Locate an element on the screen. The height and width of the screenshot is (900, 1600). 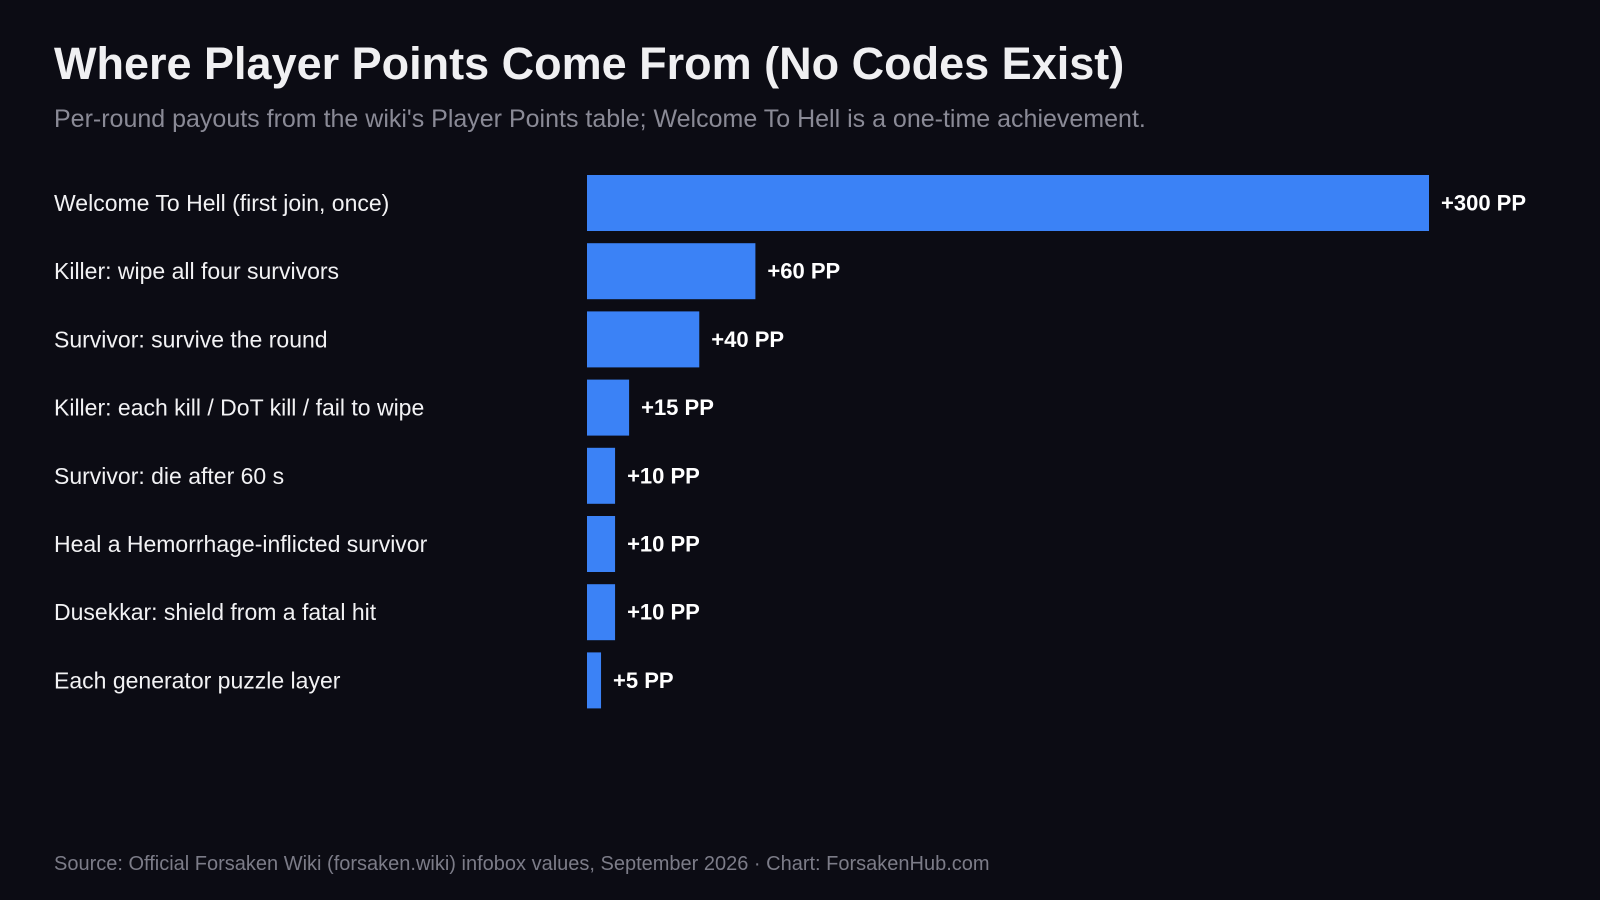
category-label: Heal a Hemorrhage-inflicted survivor is located at coordinates (241, 544).